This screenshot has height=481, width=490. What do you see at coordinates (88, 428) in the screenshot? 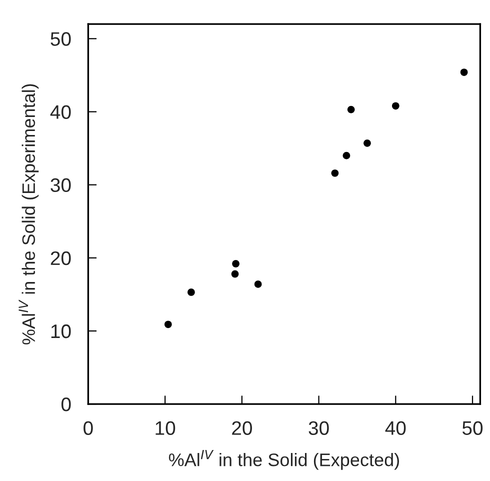
I see `x-tick-label: 0` at bounding box center [88, 428].